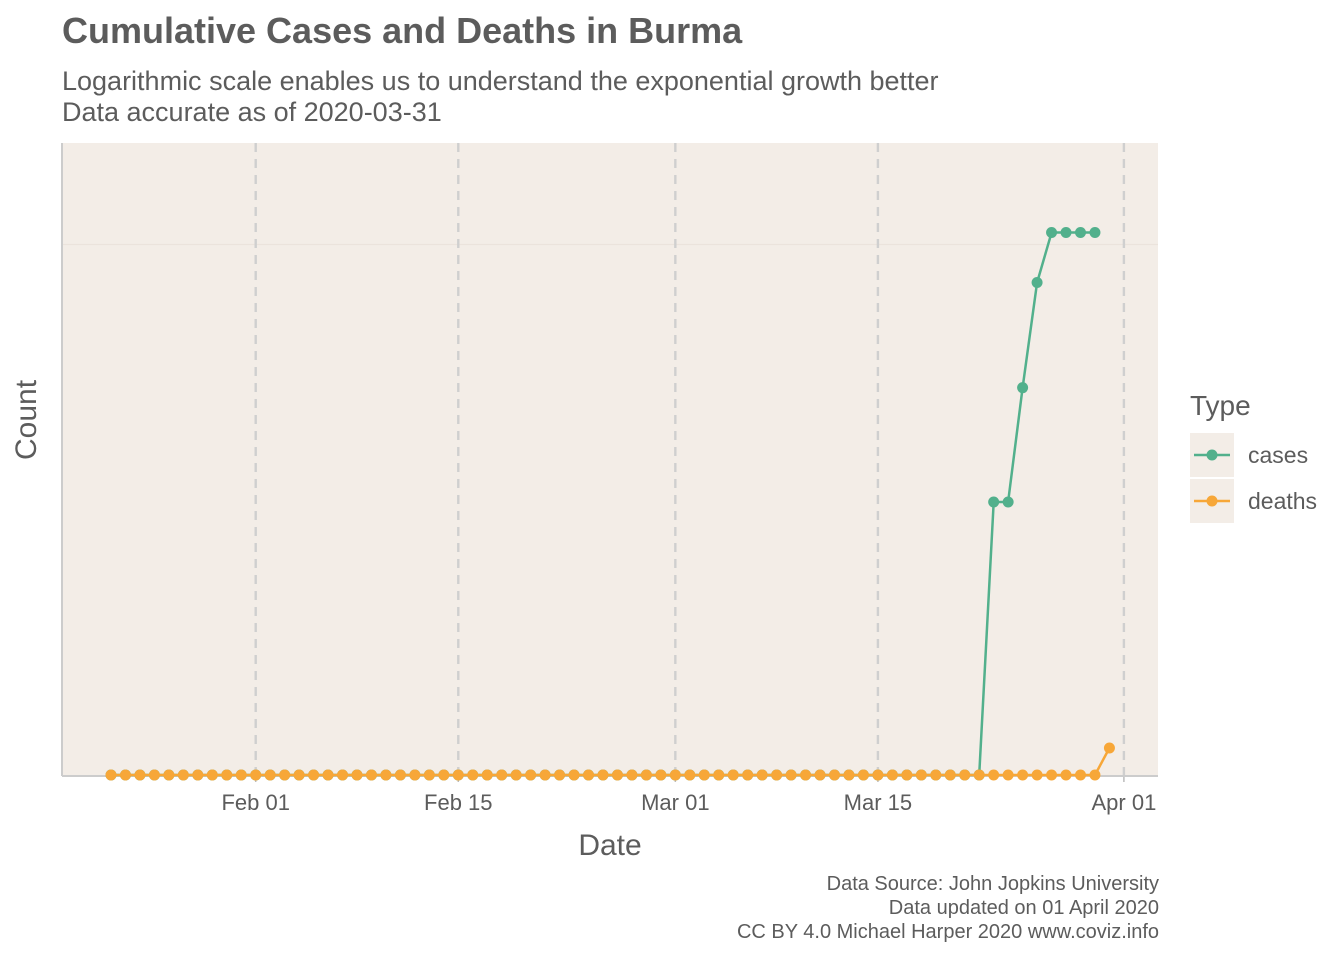  I want to click on caption-line-1: Data Source: John Jopkins University, so click(992, 884).